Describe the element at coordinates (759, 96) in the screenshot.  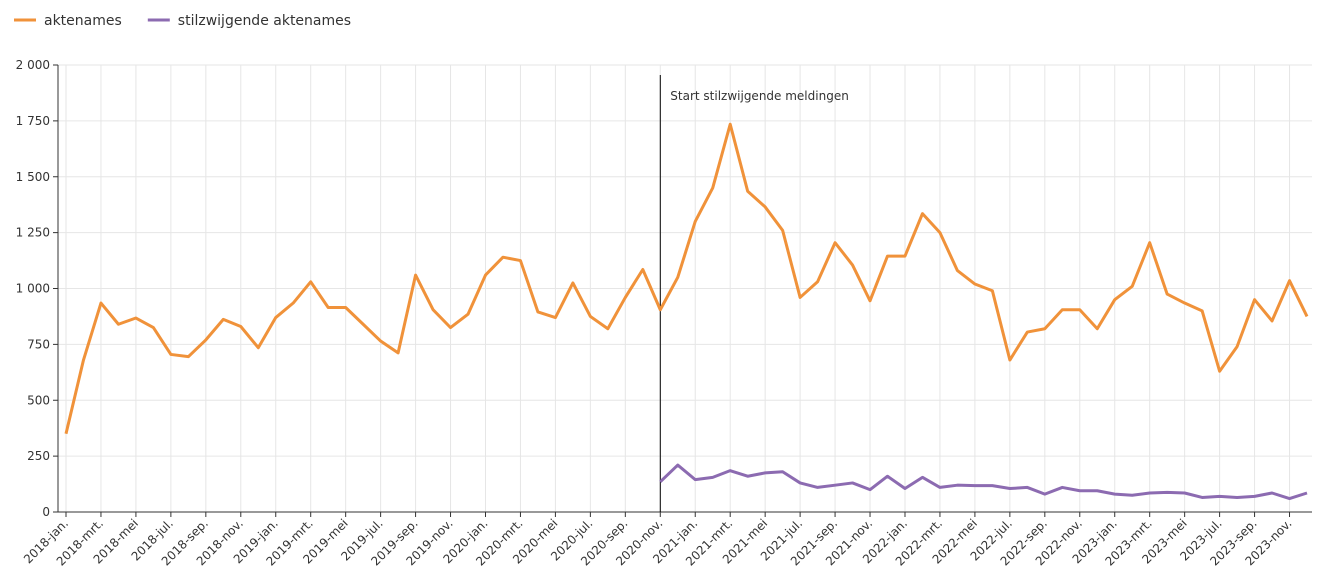
I see `annotation-text: Start stilzwijgende meldingen` at that location.